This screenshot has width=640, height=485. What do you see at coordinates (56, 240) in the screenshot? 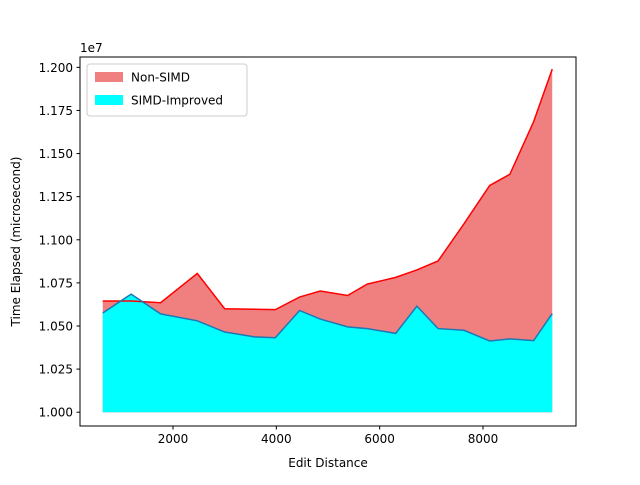
I see `y-tick-label: 1.100` at bounding box center [56, 240].